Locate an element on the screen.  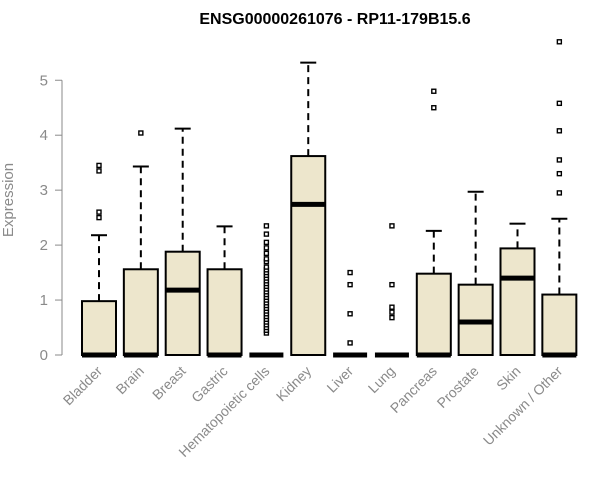
x-tick-label-7: Lung is located at coordinates (381, 379).